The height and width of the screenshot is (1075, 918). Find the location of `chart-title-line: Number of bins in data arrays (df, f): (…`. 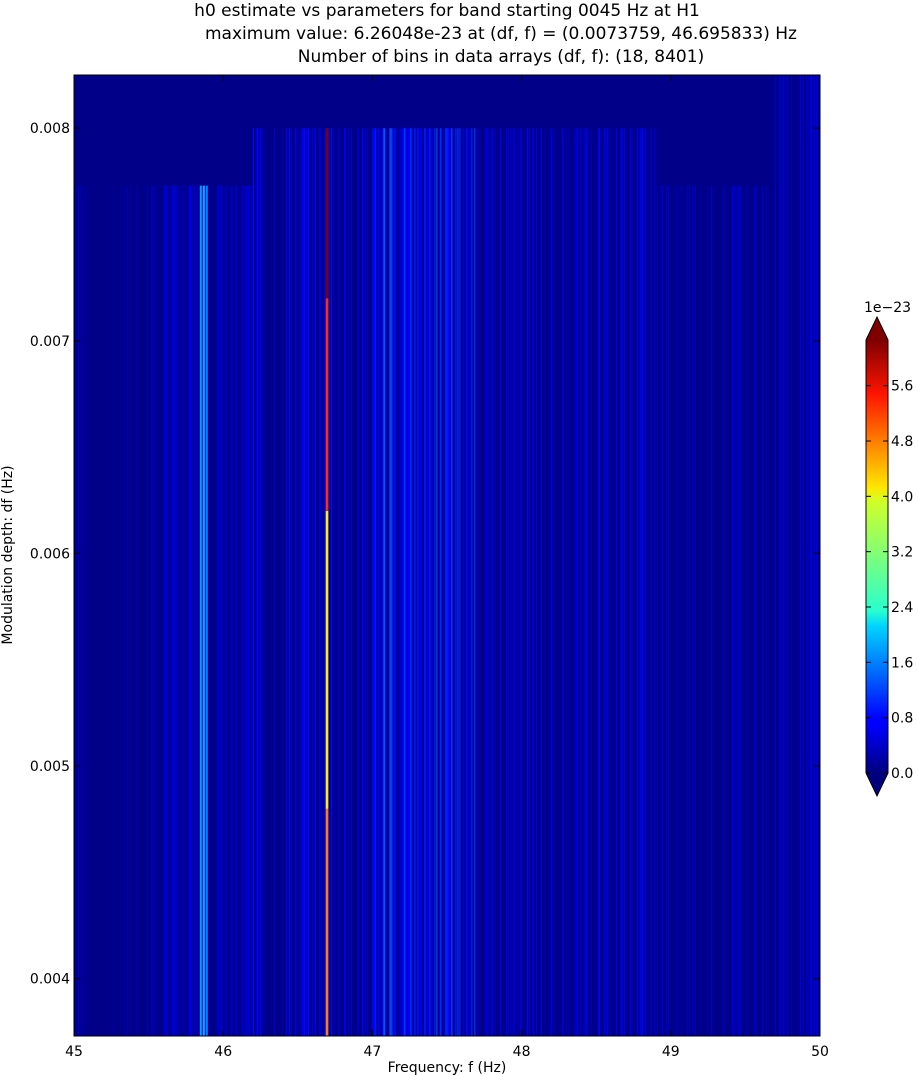

chart-title-line: Number of bins in data arrays (df, f): (… is located at coordinates (501, 57).